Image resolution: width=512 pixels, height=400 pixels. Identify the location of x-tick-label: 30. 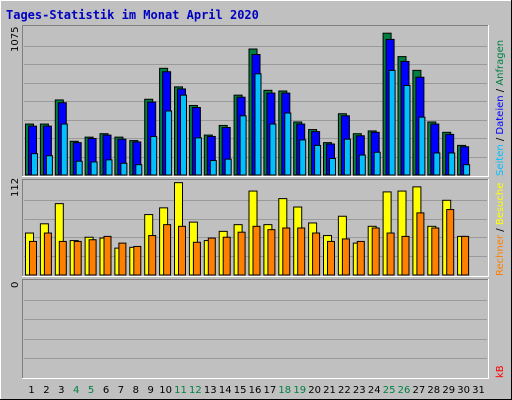
(463, 390).